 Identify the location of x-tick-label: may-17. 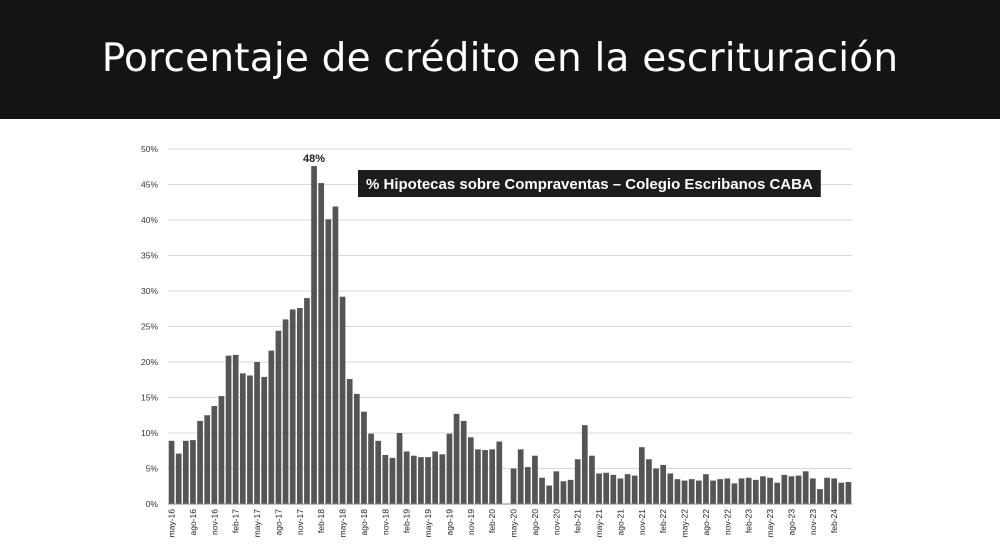
(257, 523).